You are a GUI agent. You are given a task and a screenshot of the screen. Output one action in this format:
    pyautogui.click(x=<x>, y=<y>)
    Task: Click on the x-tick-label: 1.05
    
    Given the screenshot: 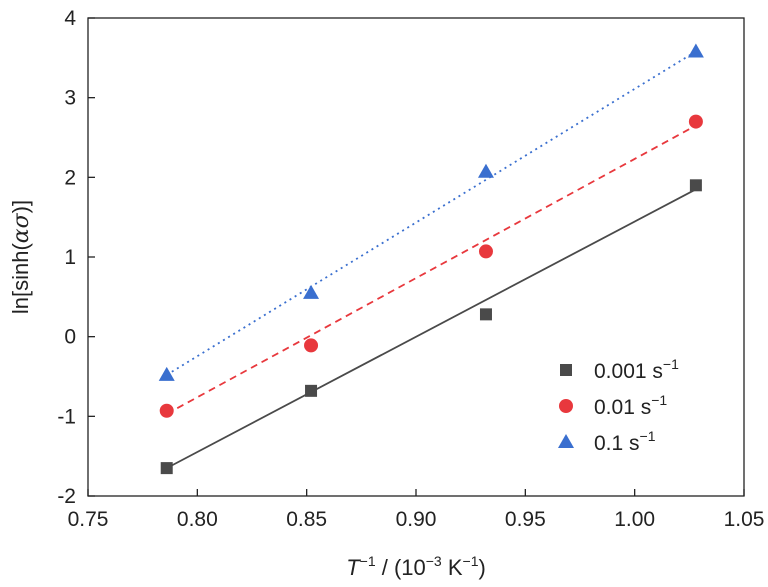 What is the action you would take?
    pyautogui.click(x=744, y=519)
    